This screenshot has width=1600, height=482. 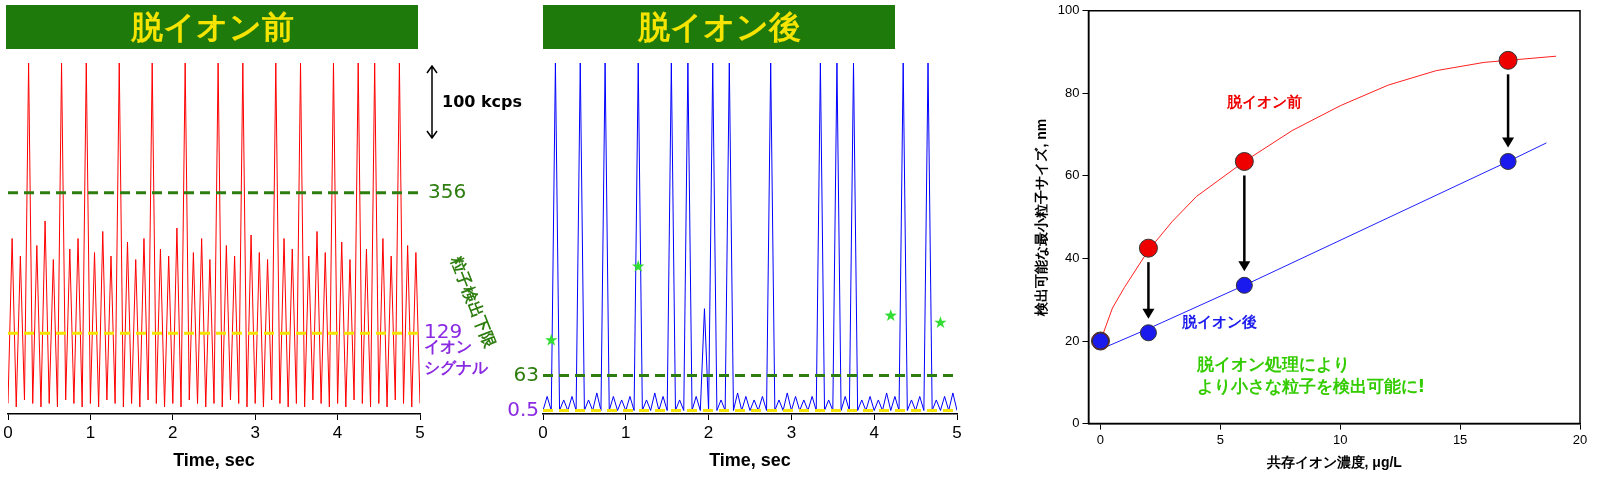 What do you see at coordinates (447, 191) in the screenshot?
I see `text: 356` at bounding box center [447, 191].